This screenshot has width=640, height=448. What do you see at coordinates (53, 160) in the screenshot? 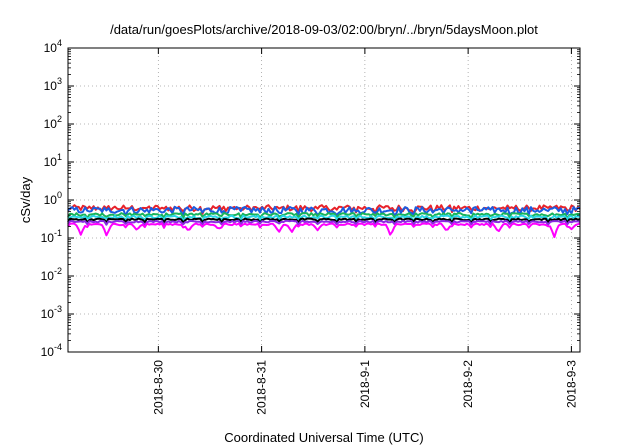
I see `y-tick-label: 10¹` at bounding box center [53, 160].